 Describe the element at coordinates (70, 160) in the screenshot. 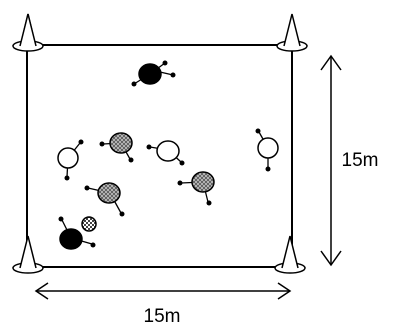

I see `player-open-left` at that location.